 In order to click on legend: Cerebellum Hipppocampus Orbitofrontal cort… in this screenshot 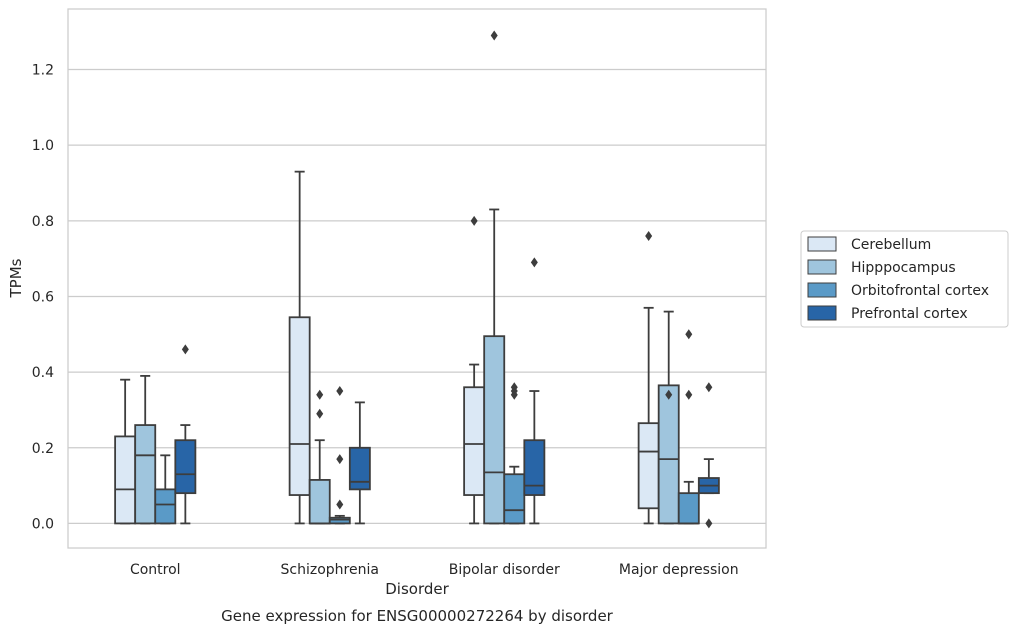, I will do `click(904, 279)`.